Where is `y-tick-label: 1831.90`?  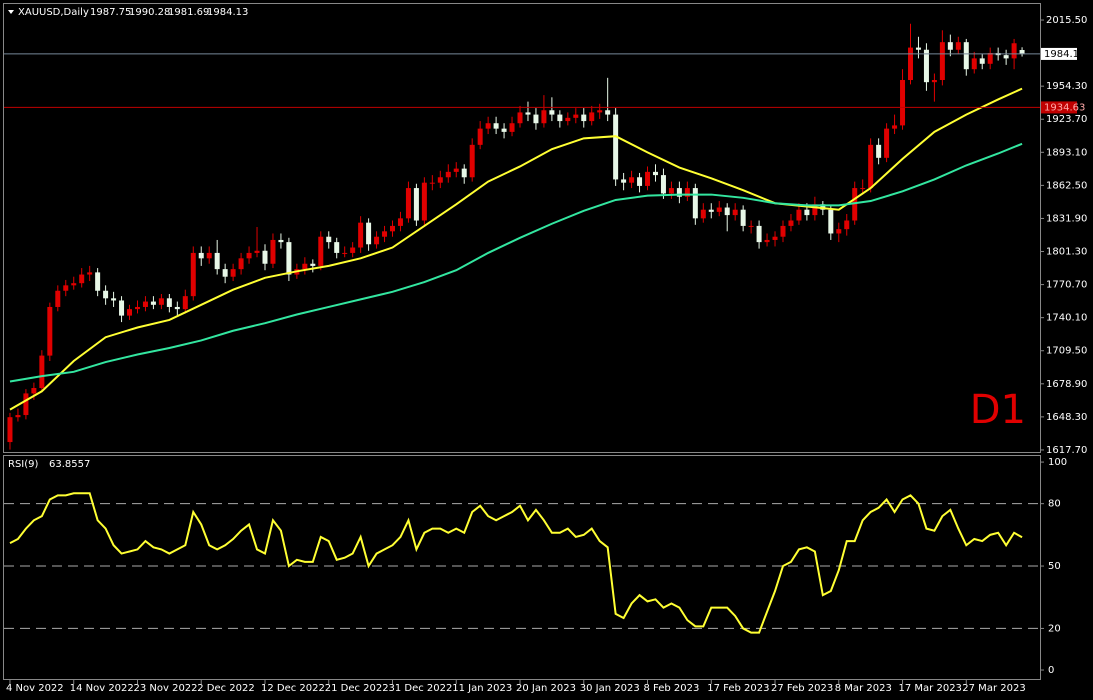
y-tick-label: 1831.90 is located at coordinates (1066, 218).